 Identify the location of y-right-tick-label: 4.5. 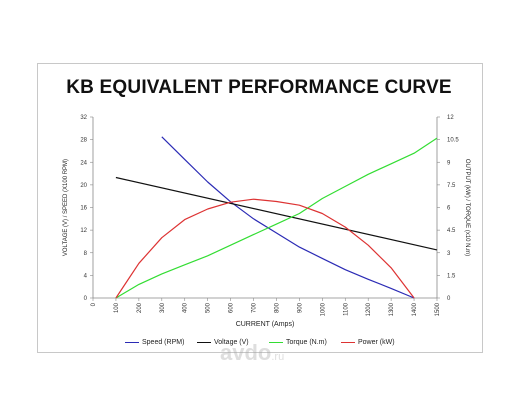
(451, 231).